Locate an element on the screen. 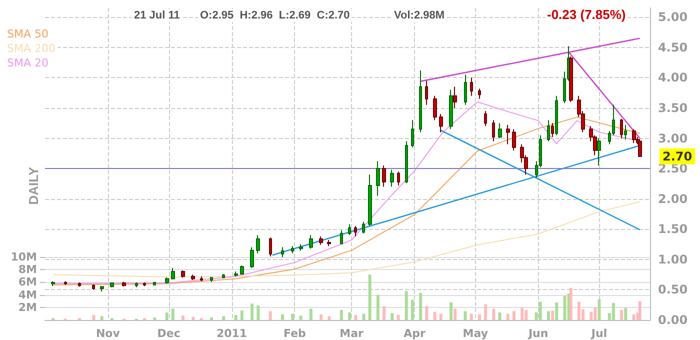 This screenshot has width=700, height=340. annotation: 21 Jul 11 is located at coordinates (157, 16).